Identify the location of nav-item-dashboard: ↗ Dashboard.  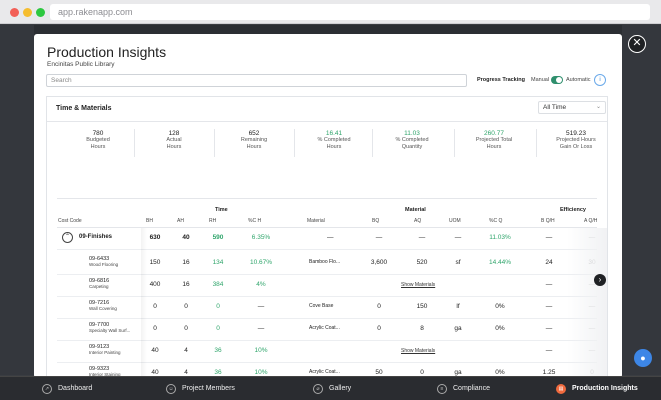
(97, 388).